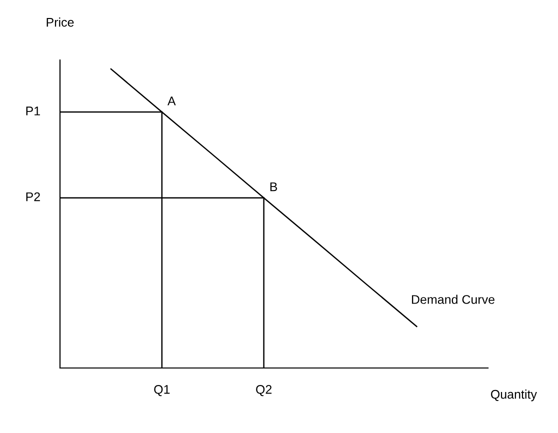 This screenshot has width=558, height=433. What do you see at coordinates (453, 299) in the screenshot?
I see `annotation: Demand Curve` at bounding box center [453, 299].